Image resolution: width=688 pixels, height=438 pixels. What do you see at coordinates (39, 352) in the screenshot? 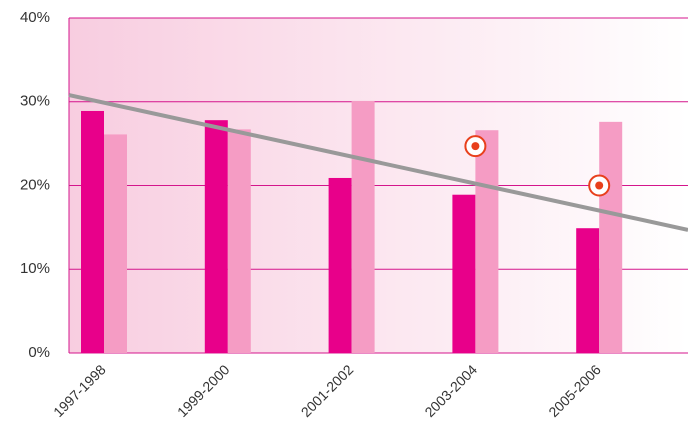
I see `y-tick-label: 0%` at bounding box center [39, 352].